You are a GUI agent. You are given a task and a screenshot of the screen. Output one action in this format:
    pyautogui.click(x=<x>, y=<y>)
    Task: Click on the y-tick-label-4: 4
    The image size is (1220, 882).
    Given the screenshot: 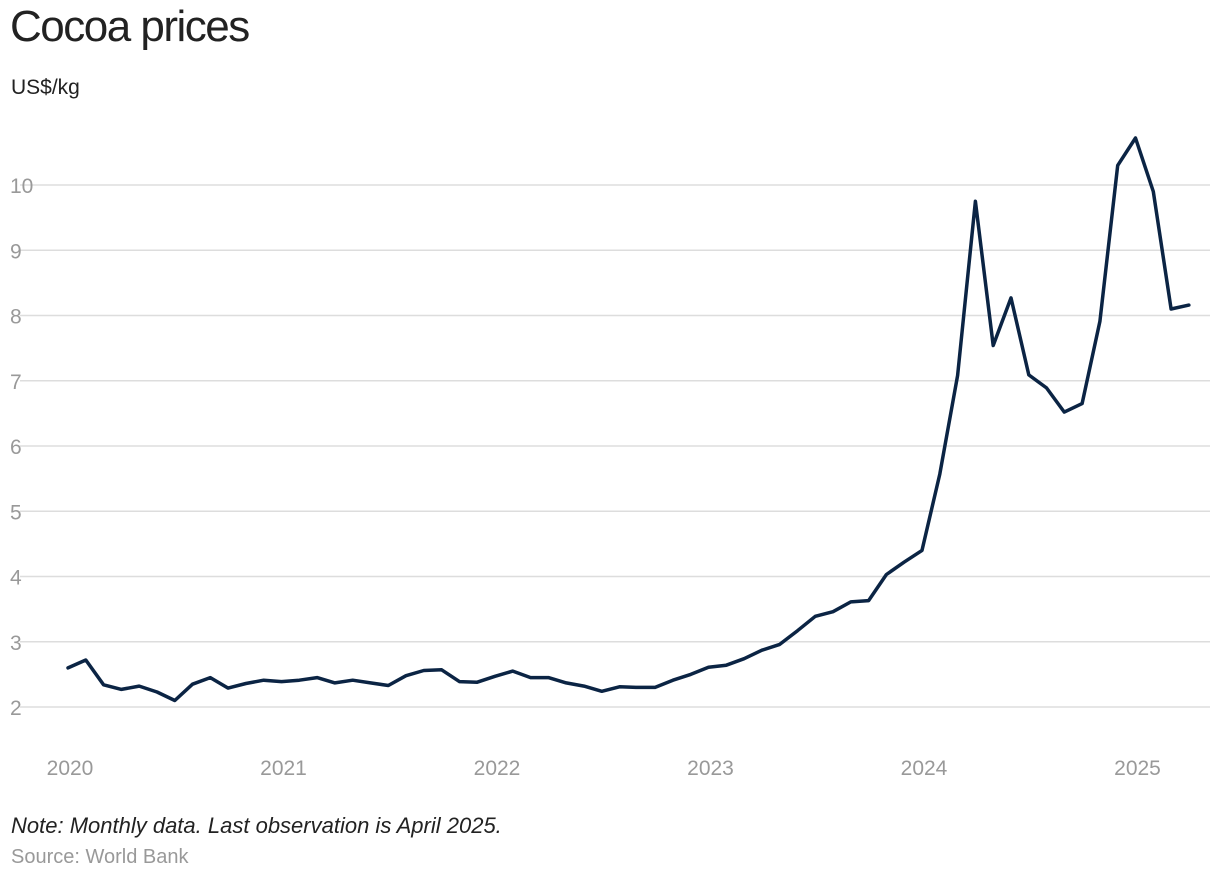 What is the action you would take?
    pyautogui.click(x=16, y=578)
    